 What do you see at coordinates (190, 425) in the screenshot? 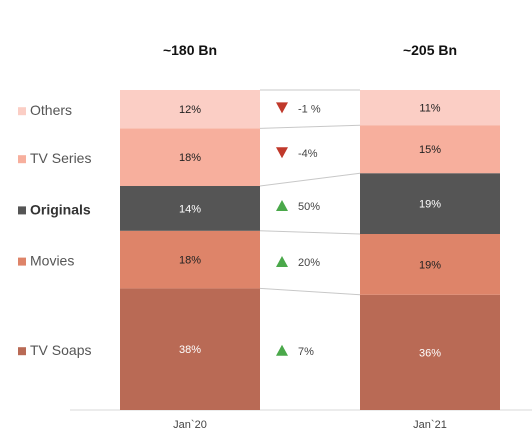
I see `x-tick-label: Jan`20` at bounding box center [190, 425].